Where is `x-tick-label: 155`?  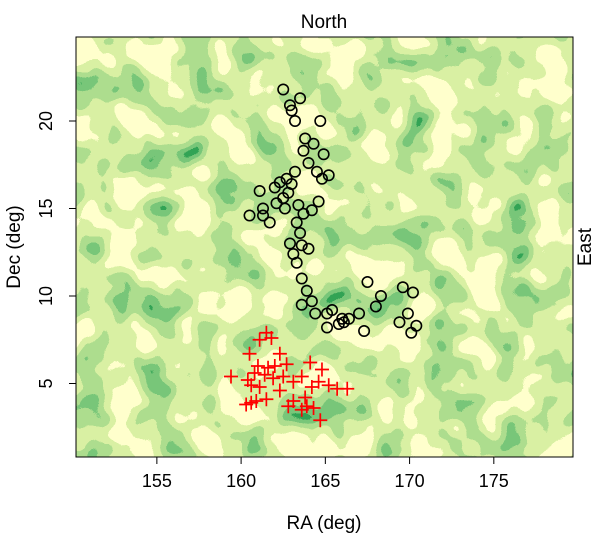 x-tick-label: 155 is located at coordinates (157, 481).